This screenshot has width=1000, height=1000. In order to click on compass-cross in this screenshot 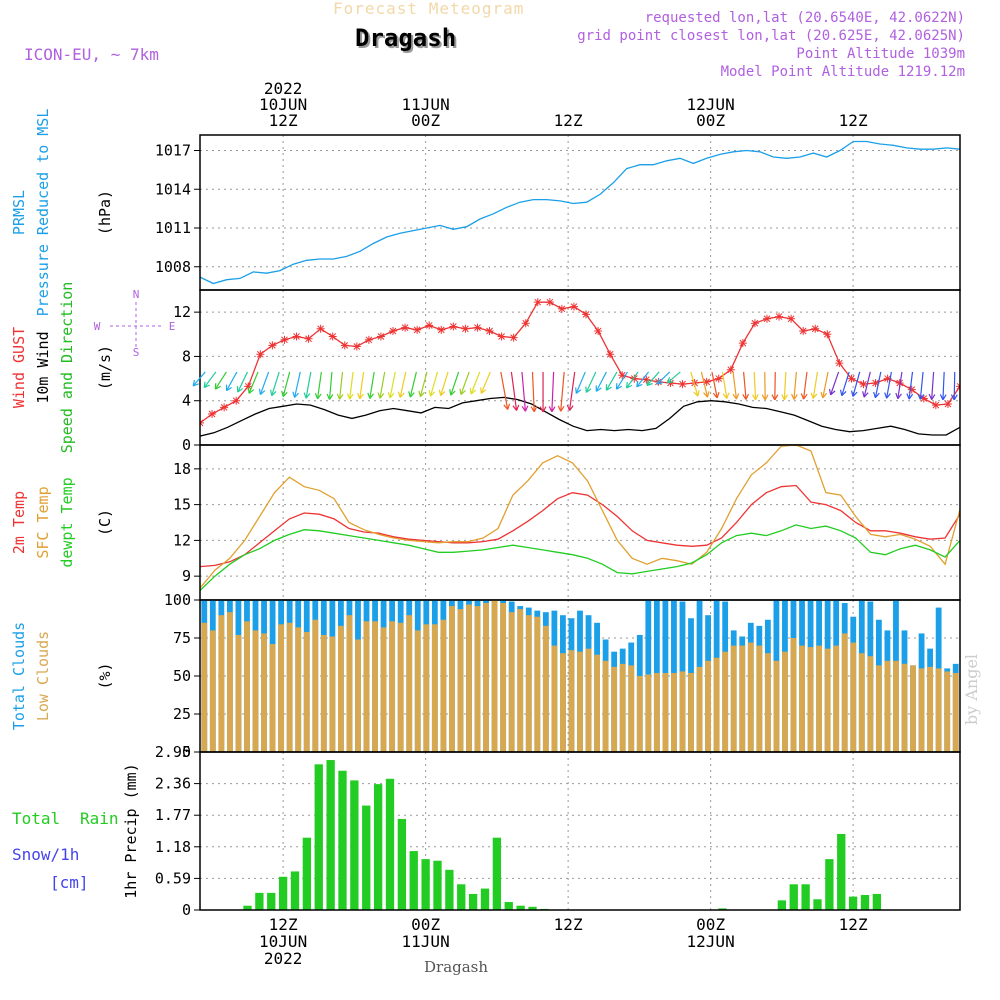, I will do `click(136, 326)`.